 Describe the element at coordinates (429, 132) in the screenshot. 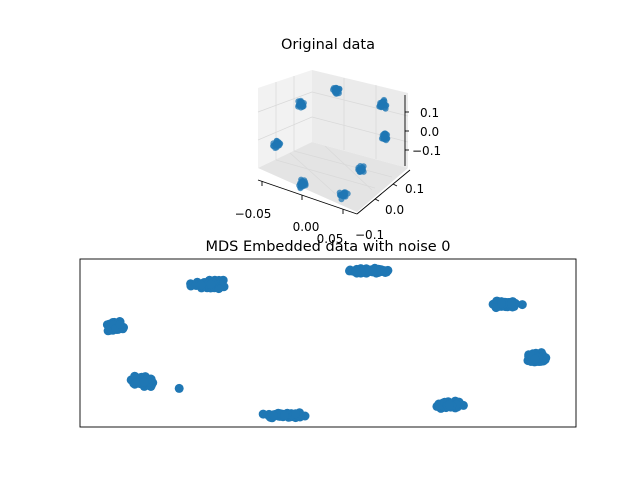

I see `z-tick-label: 0.0` at that location.